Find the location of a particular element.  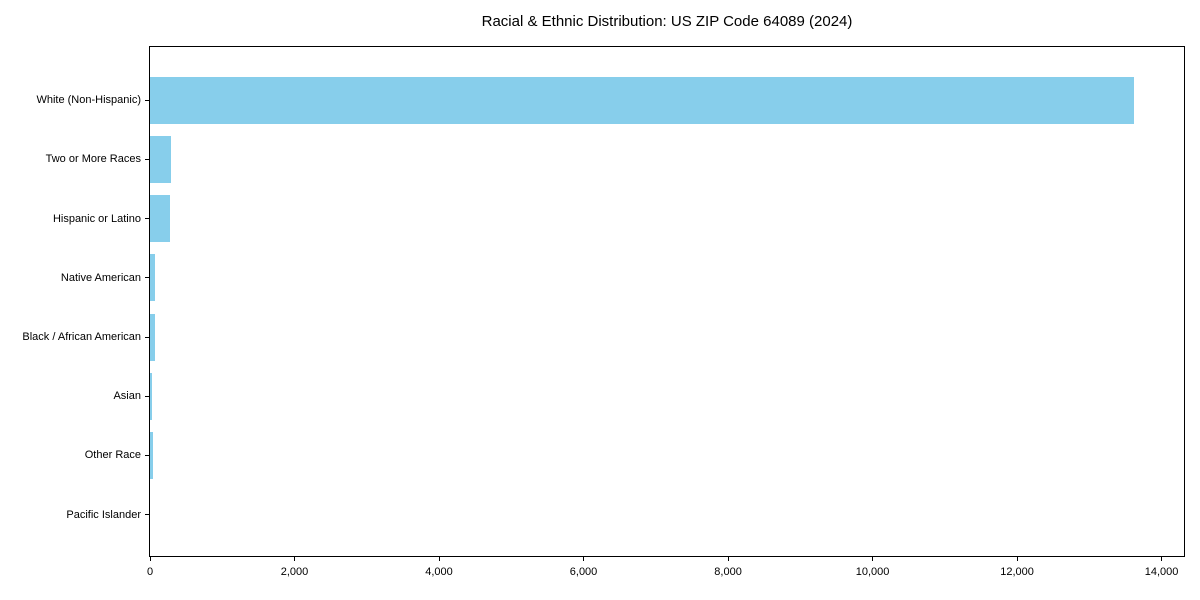

category-label-hispanic-or-latino: Hispanic or Latino is located at coordinates (96, 218).